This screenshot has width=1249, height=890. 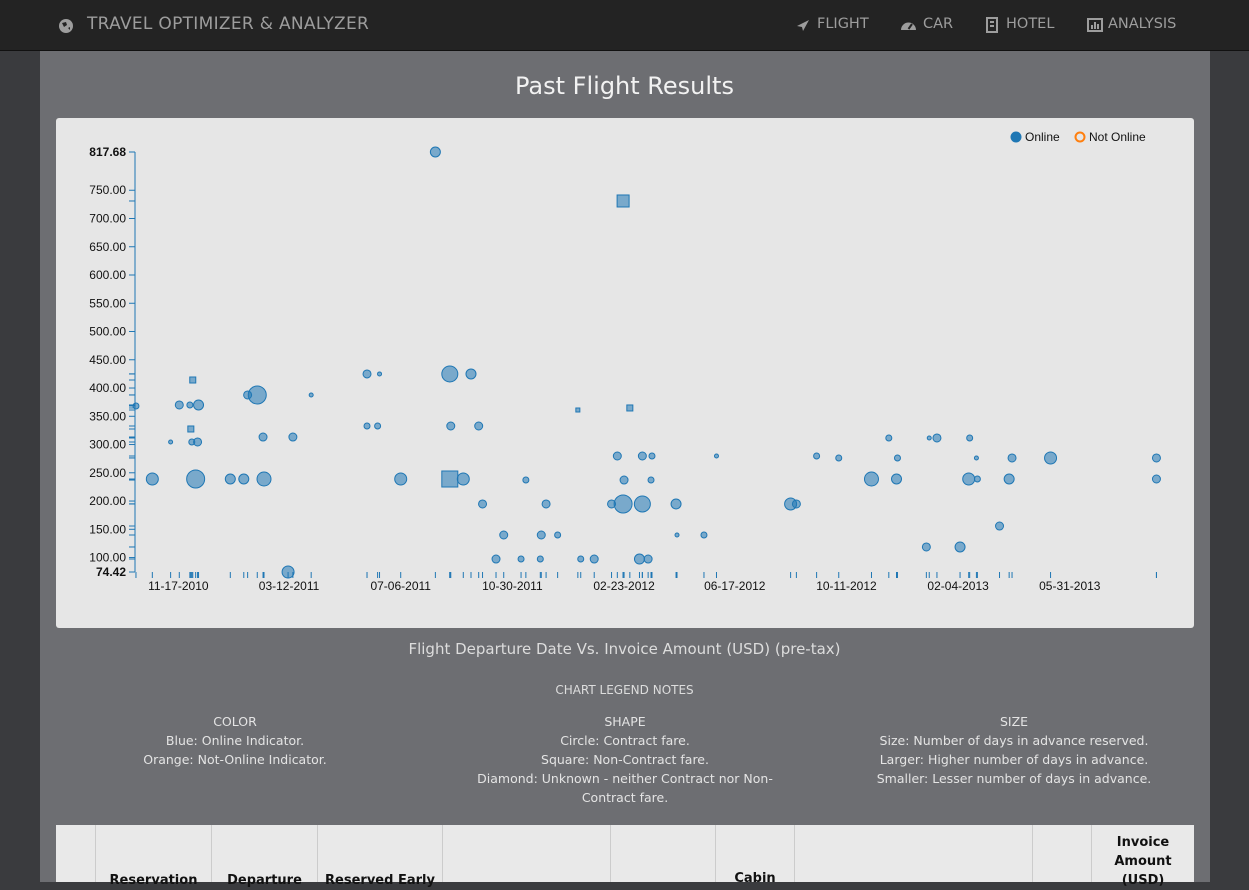 What do you see at coordinates (624, 690) in the screenshot?
I see `legend-notes-heading: CHART LEGEND NOTES` at bounding box center [624, 690].